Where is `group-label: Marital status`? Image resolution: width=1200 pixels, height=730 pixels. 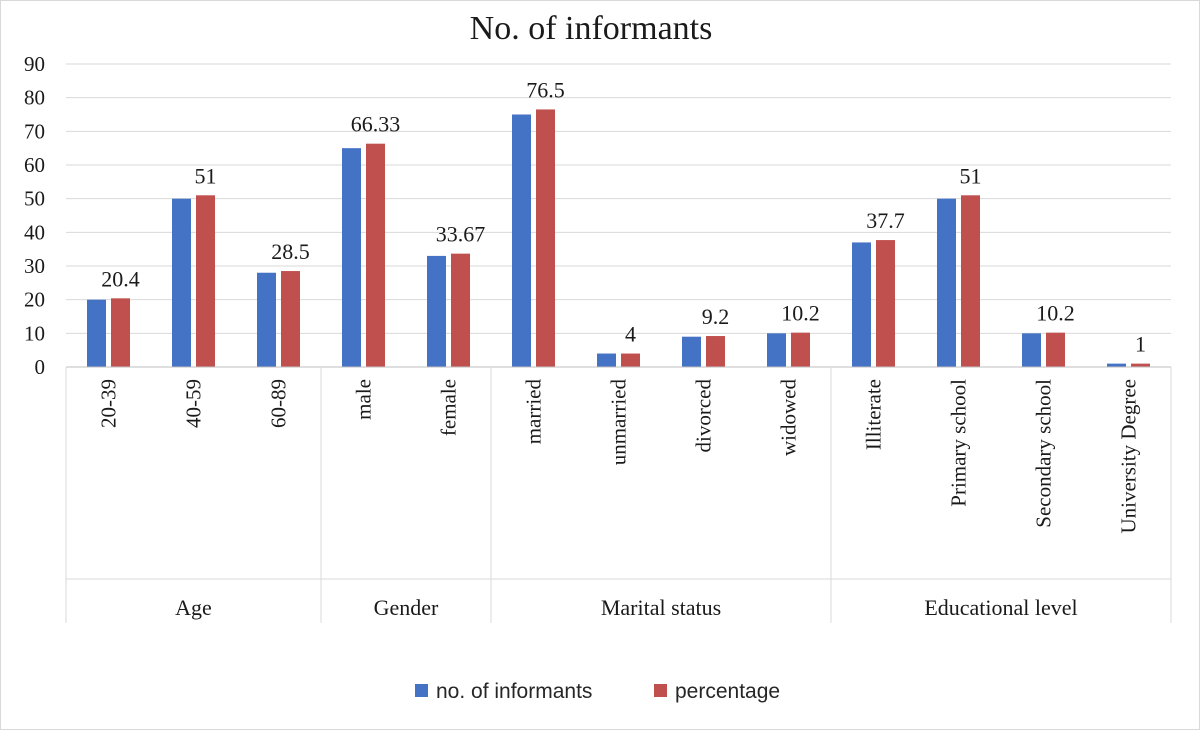
group-label: Marital status is located at coordinates (661, 607).